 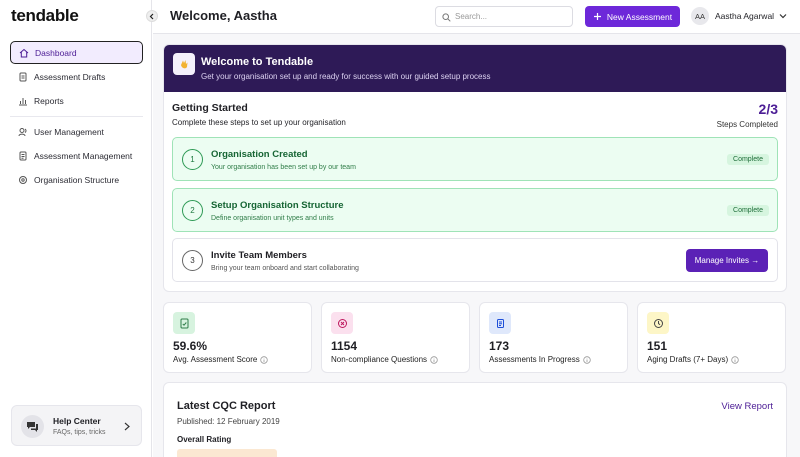 I want to click on stat-value: 173, so click(x=499, y=346).